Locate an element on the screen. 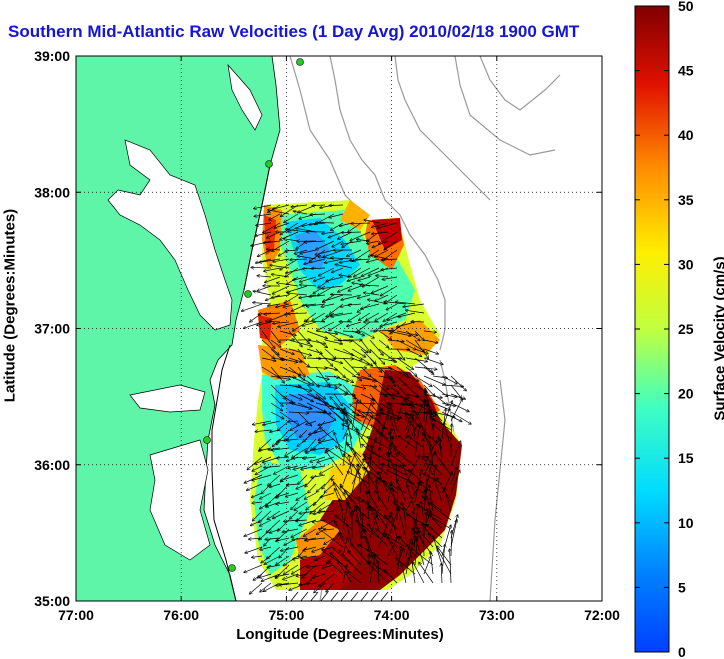 This screenshot has height=659, width=724. colorbar-tick-label: 10 is located at coordinates (686, 523).